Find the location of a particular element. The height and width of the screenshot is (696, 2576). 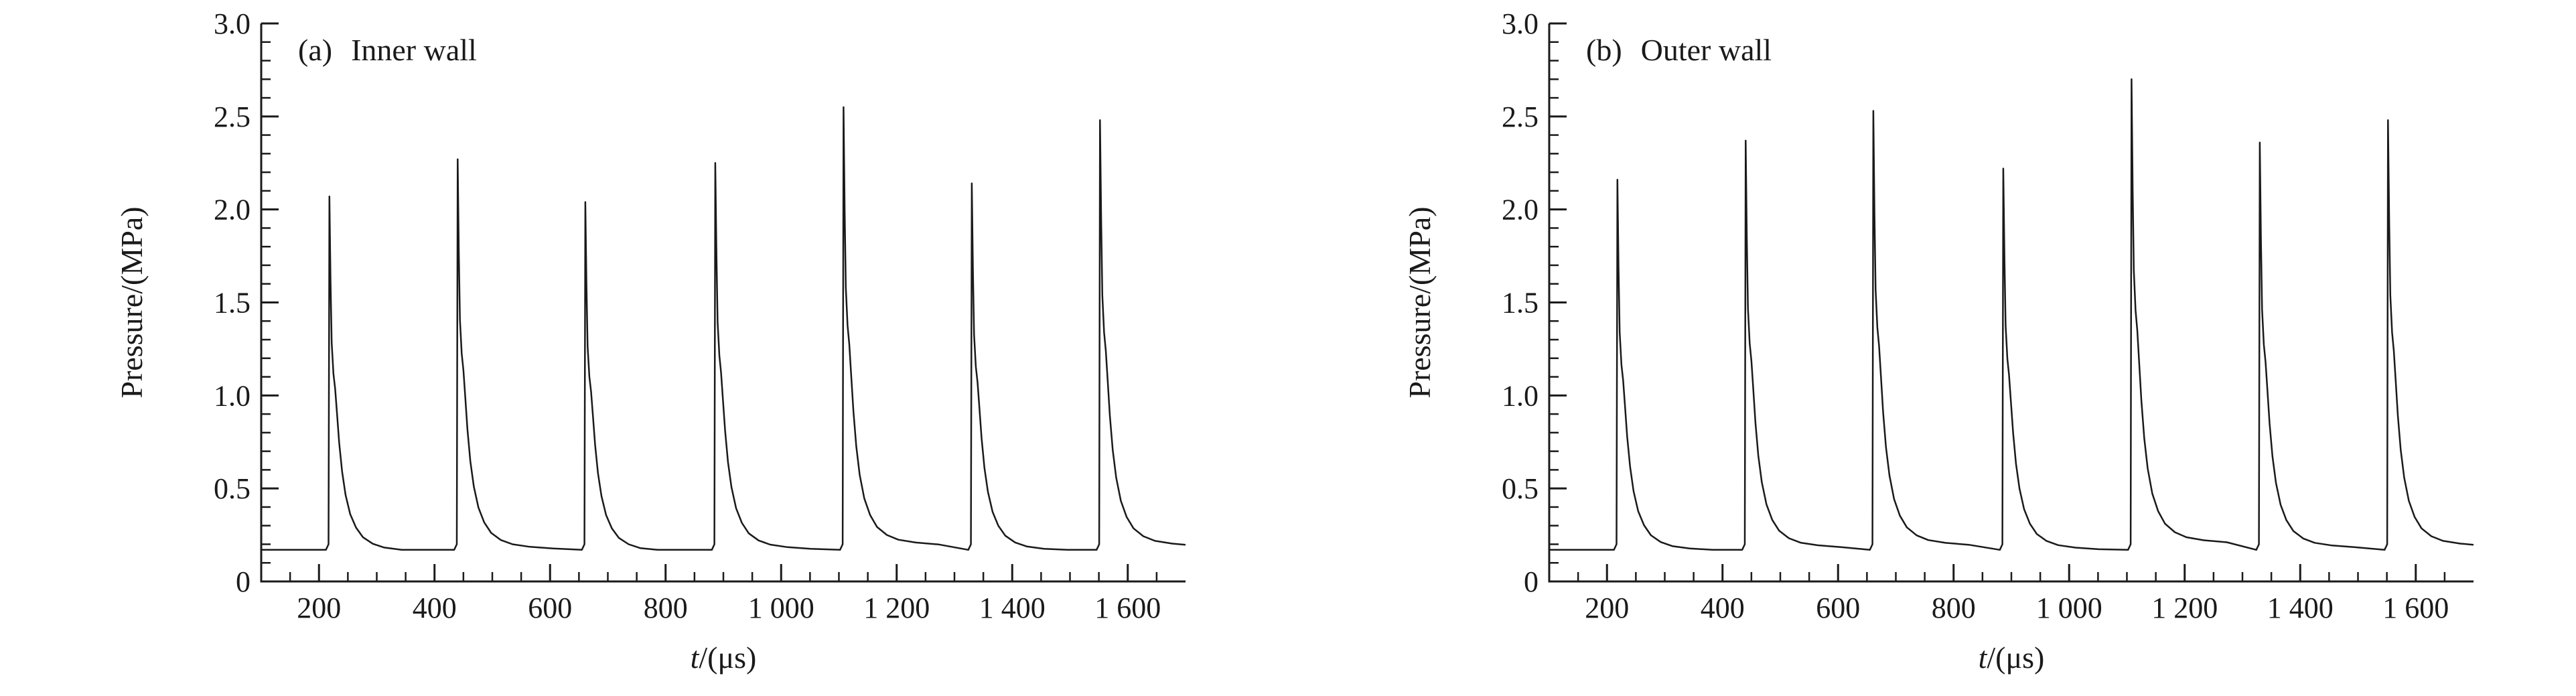

panel-caption: (b) Outer wall is located at coordinates (1679, 50).